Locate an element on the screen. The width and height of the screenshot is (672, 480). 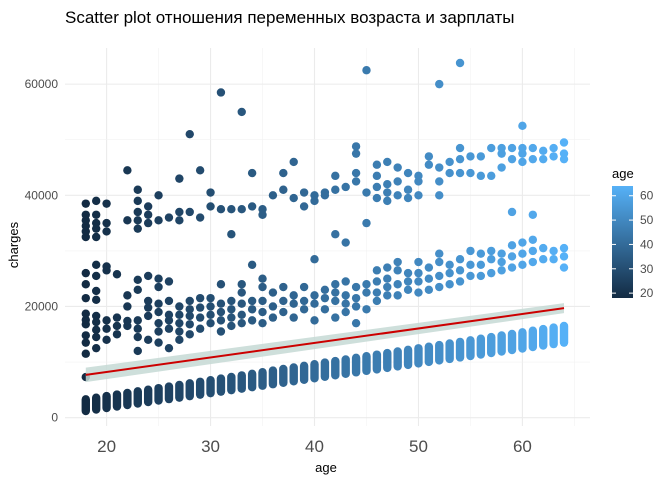
x-axis-label: age is located at coordinates (326, 467).